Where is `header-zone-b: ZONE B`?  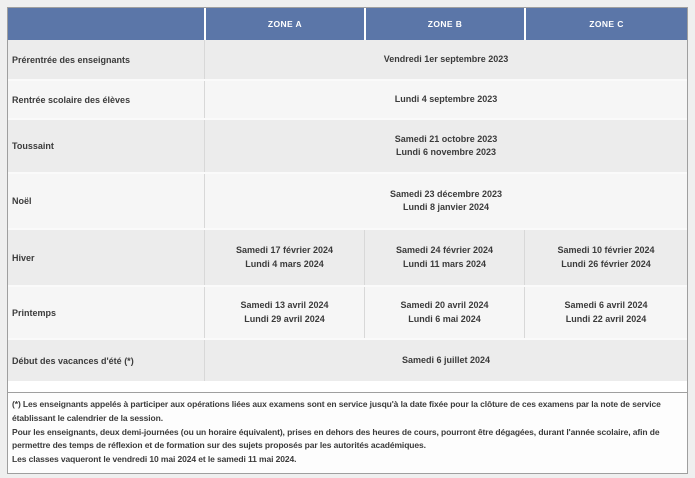
header-zone-b: ZONE B is located at coordinates (444, 24).